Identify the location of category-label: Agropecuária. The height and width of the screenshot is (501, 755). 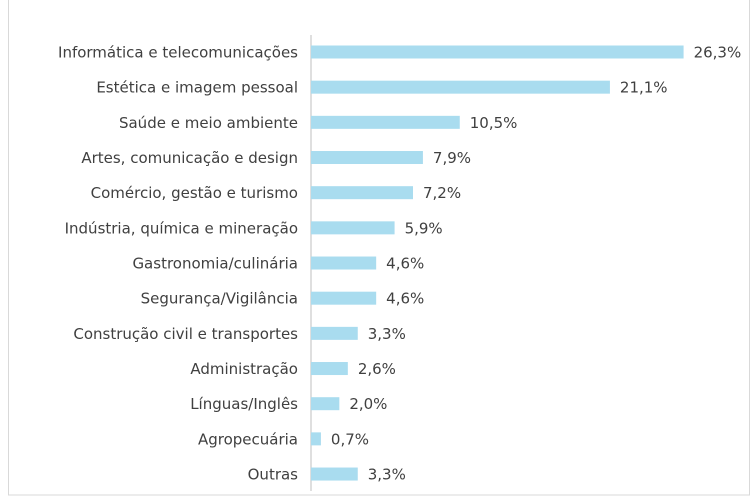
(248, 439).